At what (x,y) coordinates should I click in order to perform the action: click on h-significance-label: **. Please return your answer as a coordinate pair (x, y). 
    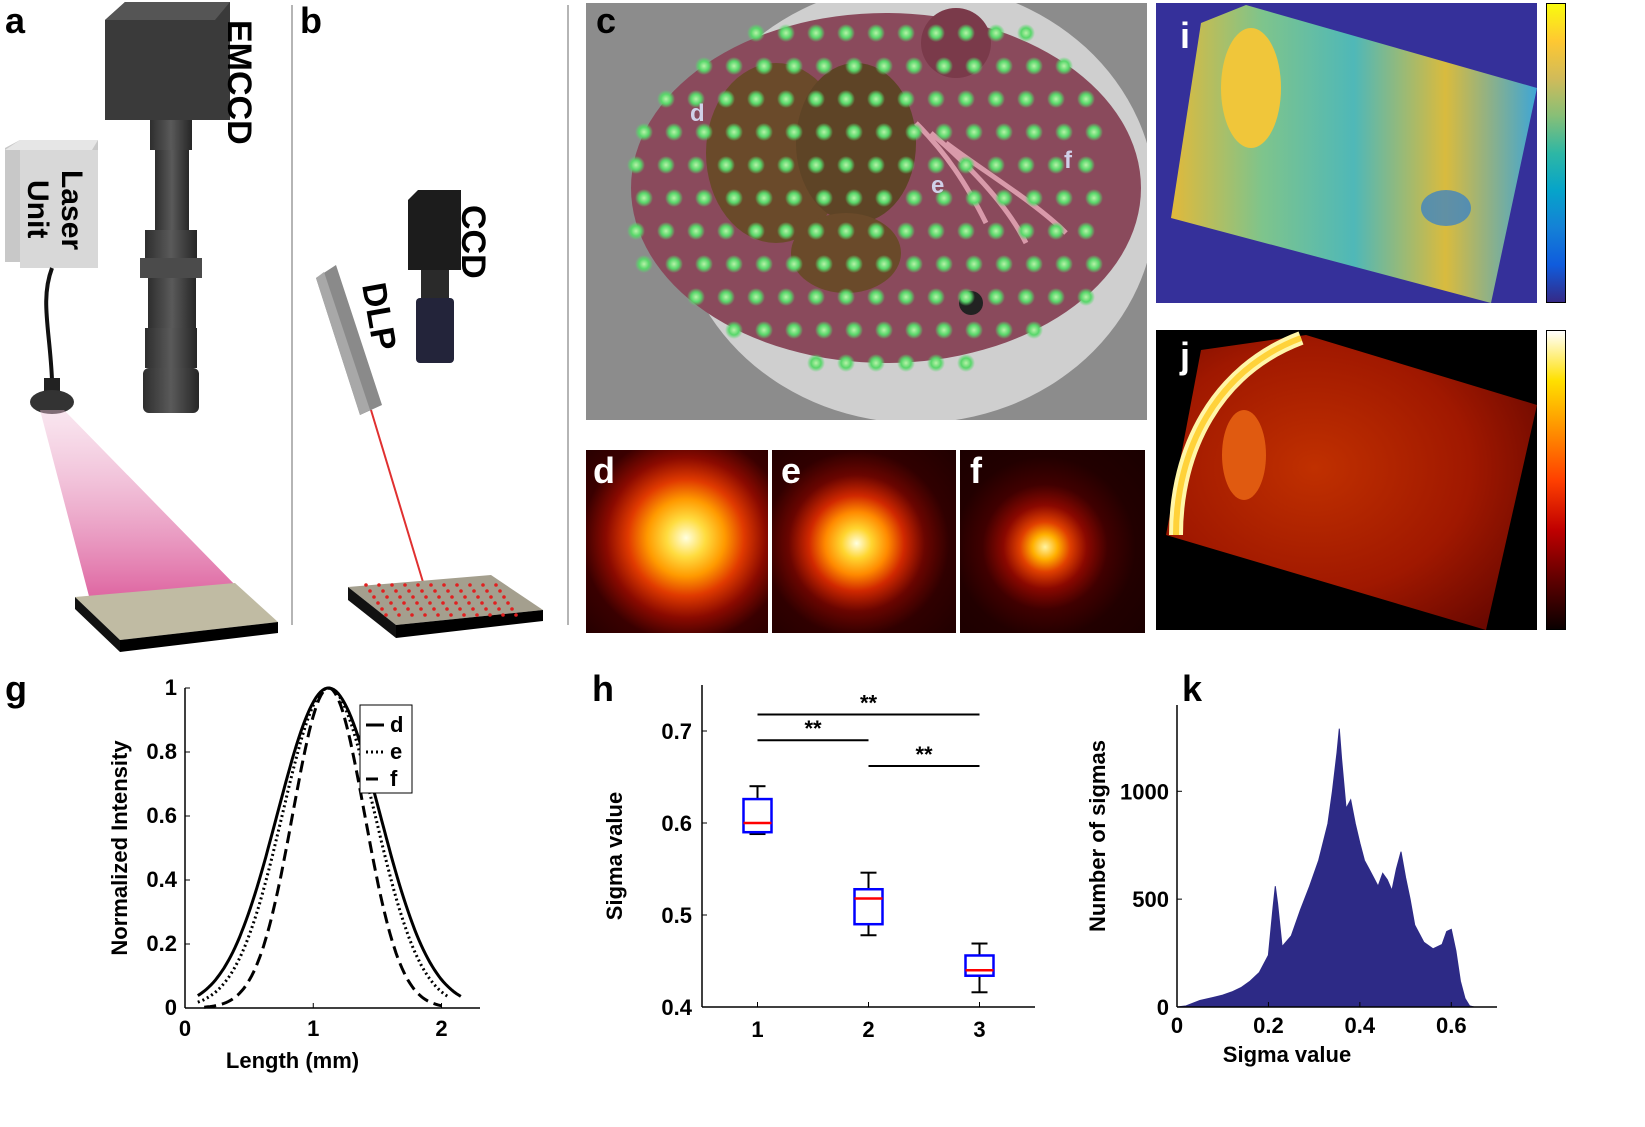
    Looking at the image, I should click on (924, 754).